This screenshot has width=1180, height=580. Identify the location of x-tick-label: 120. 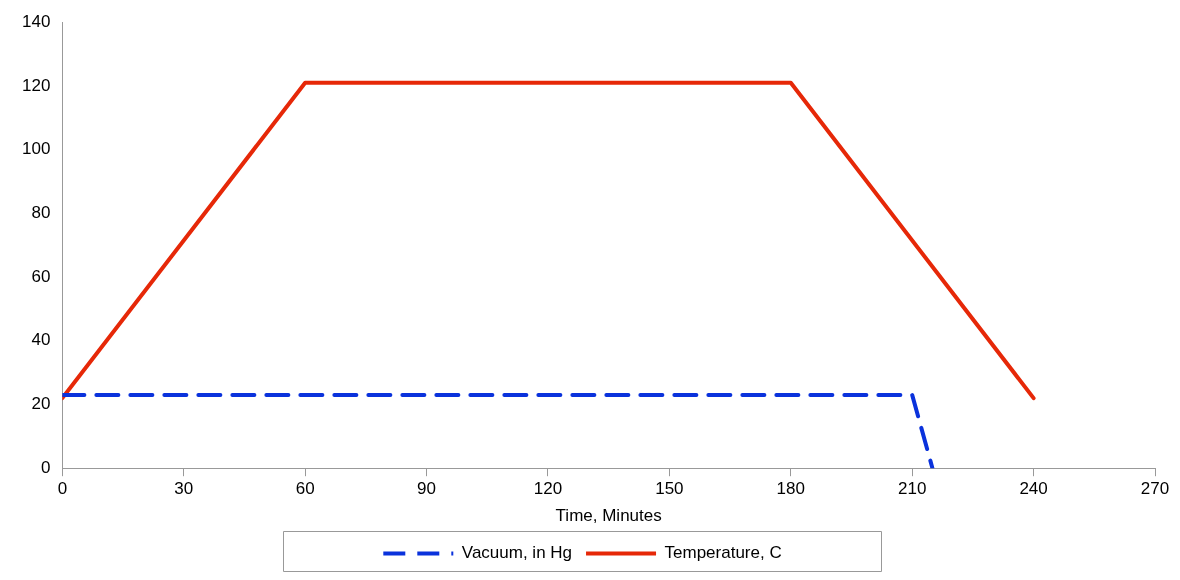
(548, 489).